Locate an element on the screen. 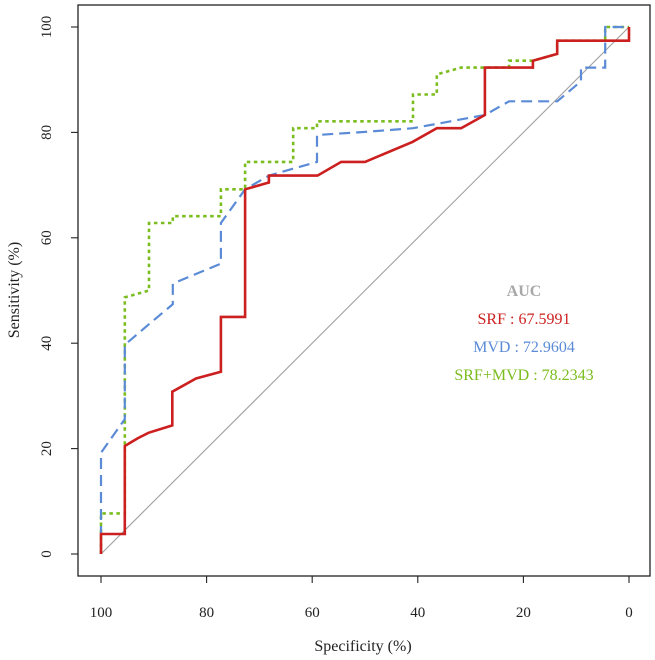 This screenshot has height=660, width=655. legend-entry: SRF+MVD : 78.2343 is located at coordinates (523, 375).